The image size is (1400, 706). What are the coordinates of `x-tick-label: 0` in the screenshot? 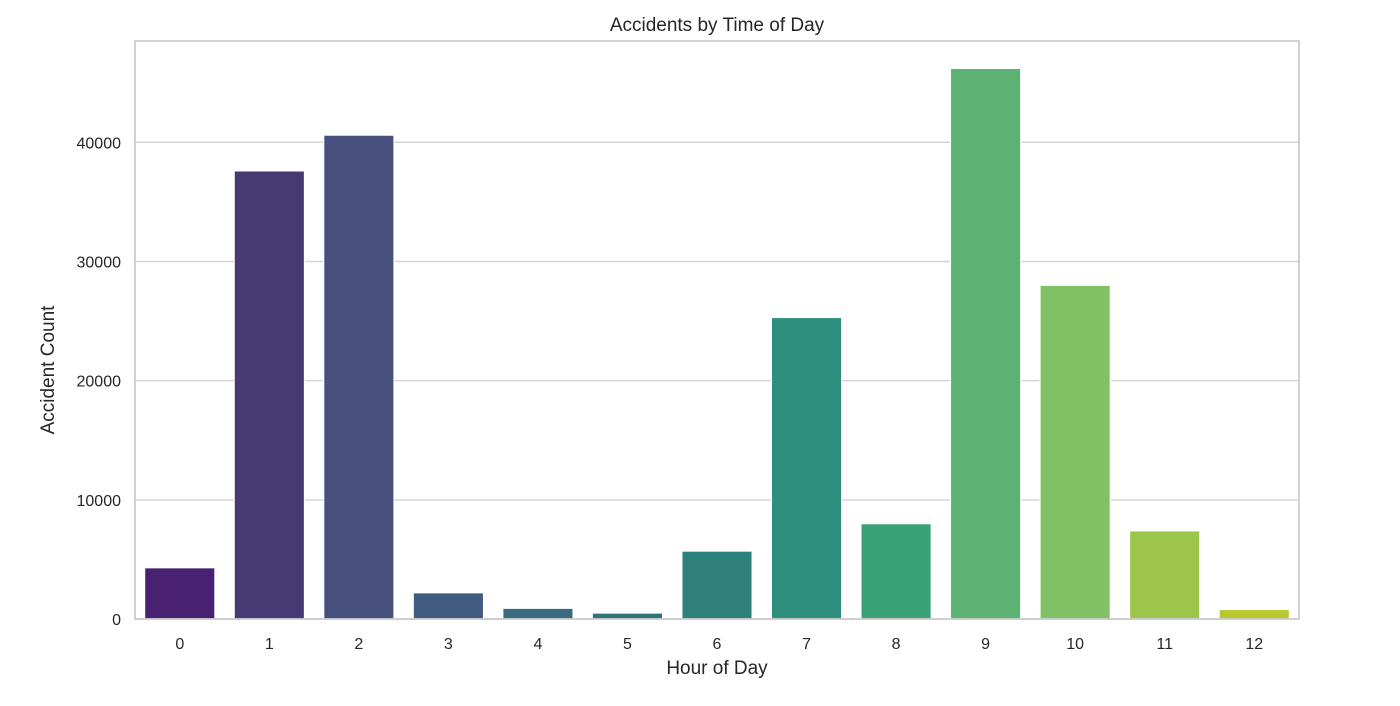 It's located at (179, 644).